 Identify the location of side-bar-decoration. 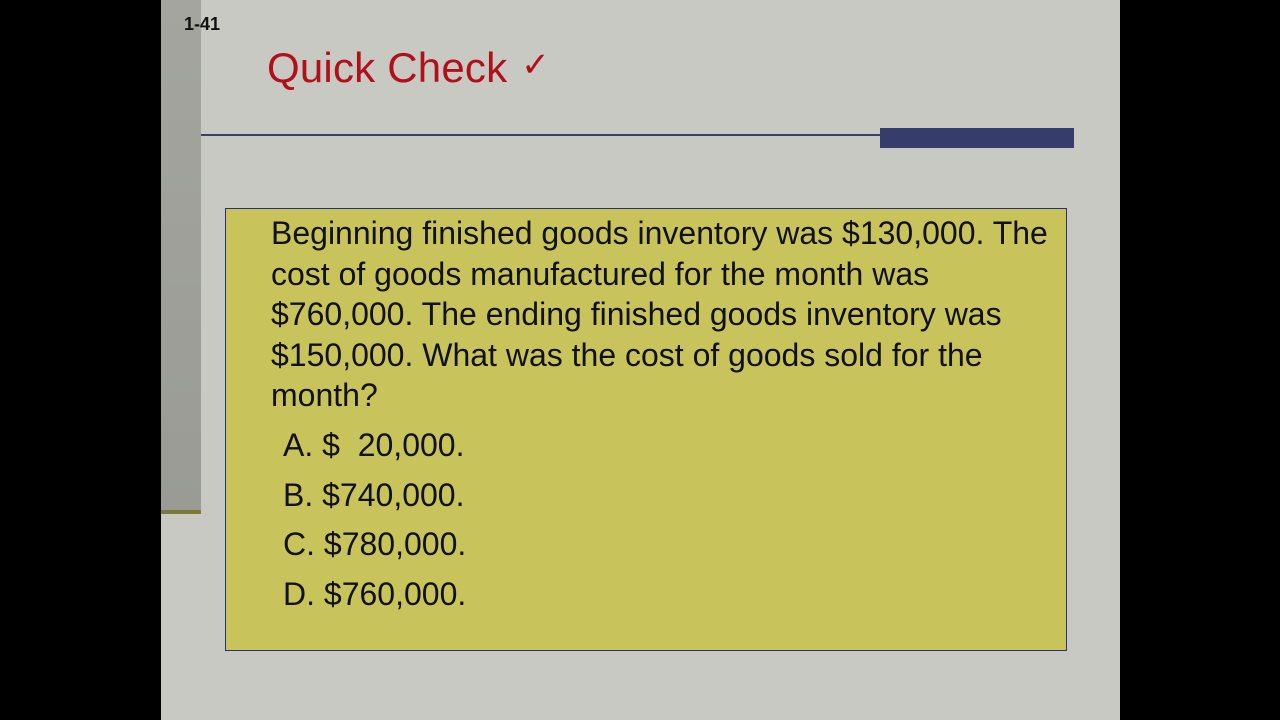
(181, 255).